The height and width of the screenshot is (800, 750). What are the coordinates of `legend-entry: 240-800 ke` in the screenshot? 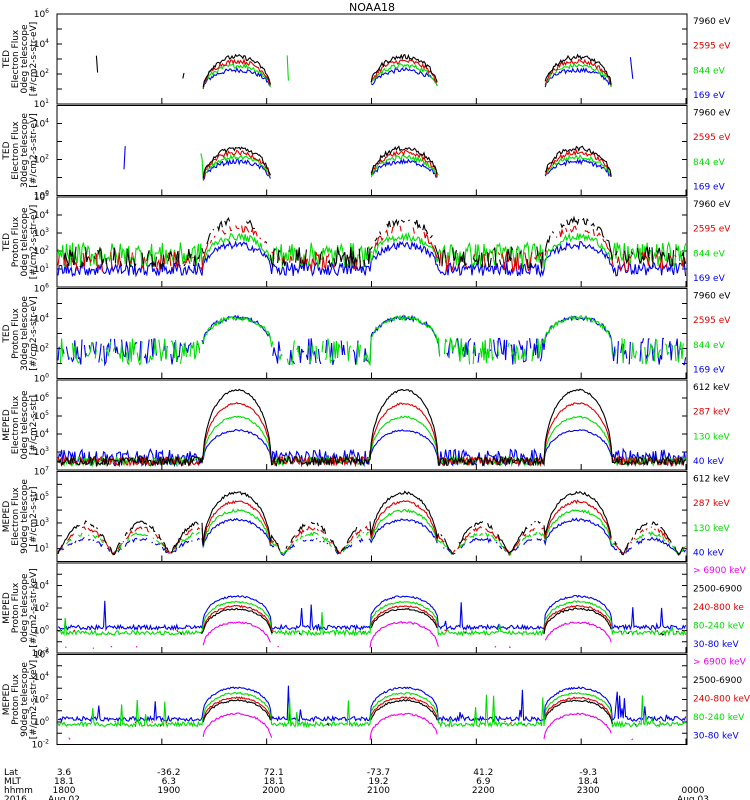 It's located at (718, 608).